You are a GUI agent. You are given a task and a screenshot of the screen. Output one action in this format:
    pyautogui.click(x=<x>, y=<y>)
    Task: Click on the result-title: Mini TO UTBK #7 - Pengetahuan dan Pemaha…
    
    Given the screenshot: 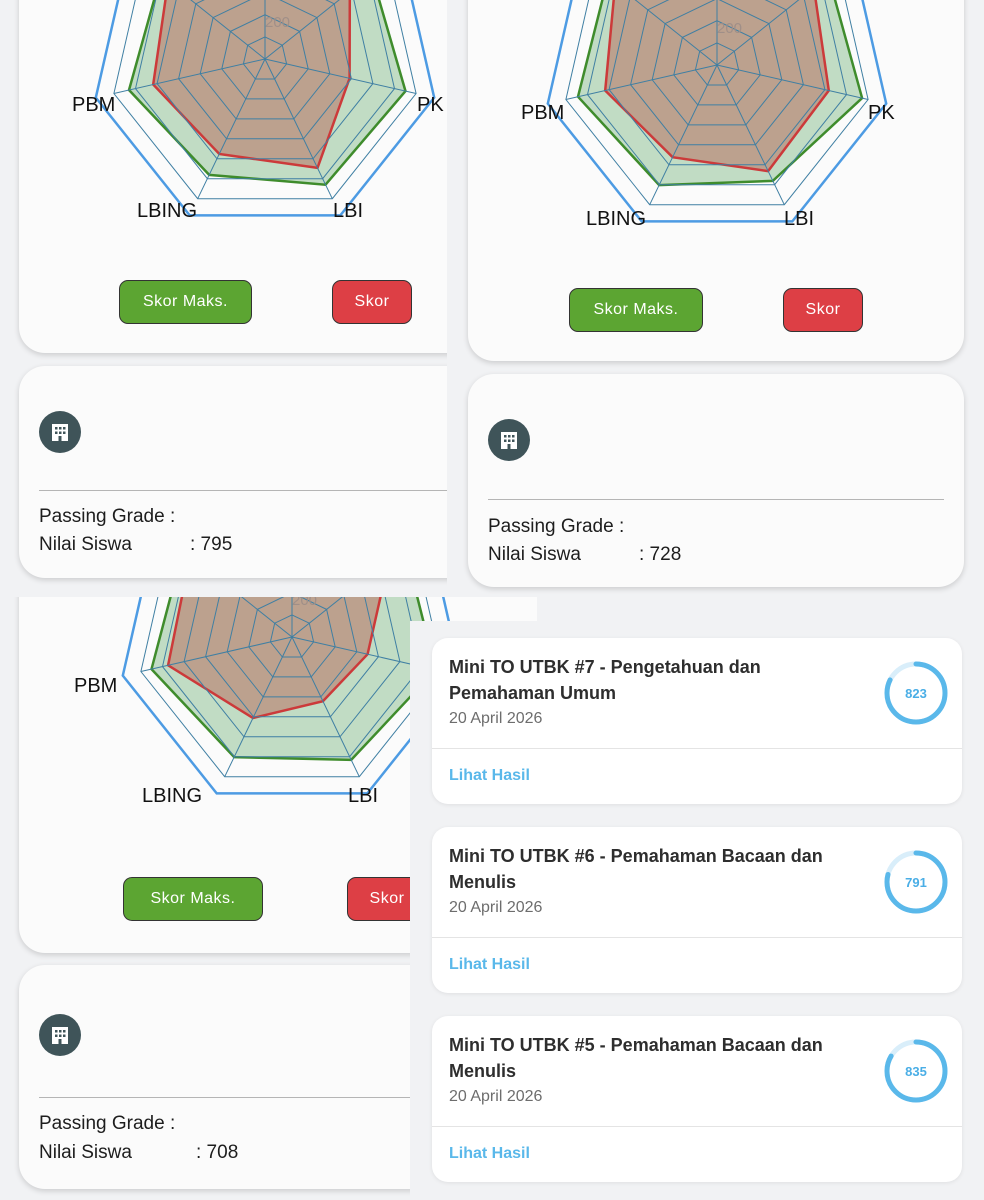 What is the action you would take?
    pyautogui.click(x=605, y=680)
    